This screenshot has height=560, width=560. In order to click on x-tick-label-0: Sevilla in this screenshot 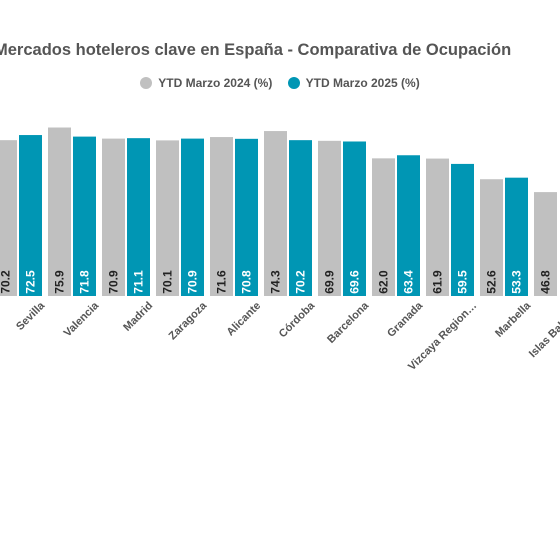, I will do `click(31, 316)`.